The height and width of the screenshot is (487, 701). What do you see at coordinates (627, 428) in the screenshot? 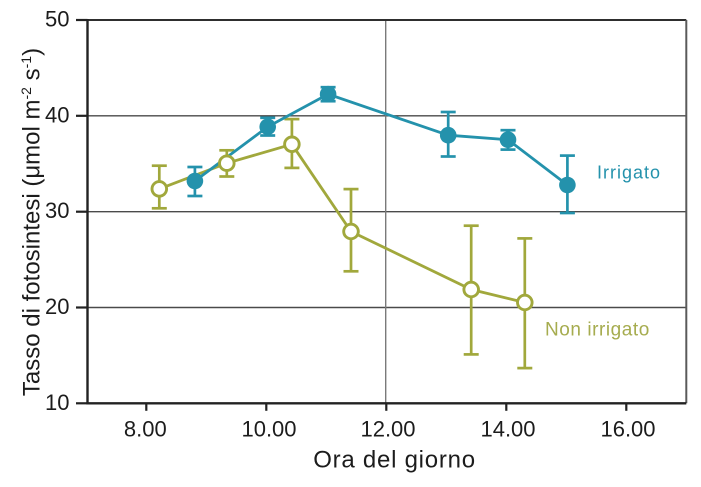
I see `svg-text: 16.00` at bounding box center [627, 428].